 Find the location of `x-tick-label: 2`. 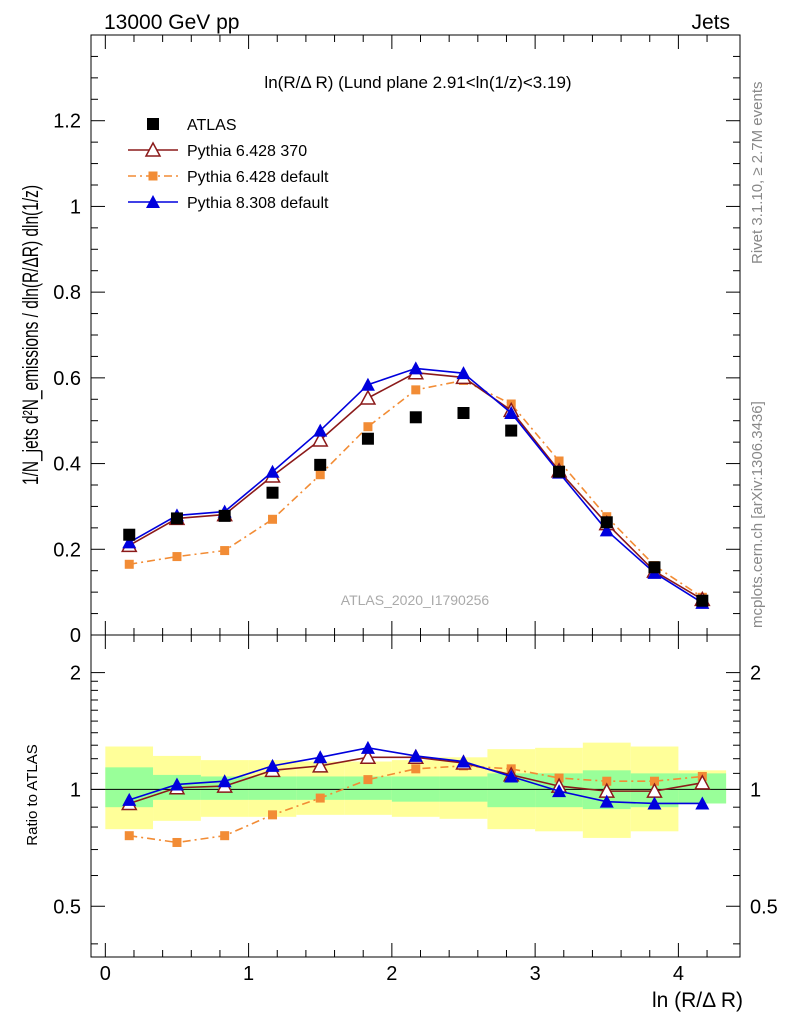

x-tick-label: 2 is located at coordinates (391, 974).